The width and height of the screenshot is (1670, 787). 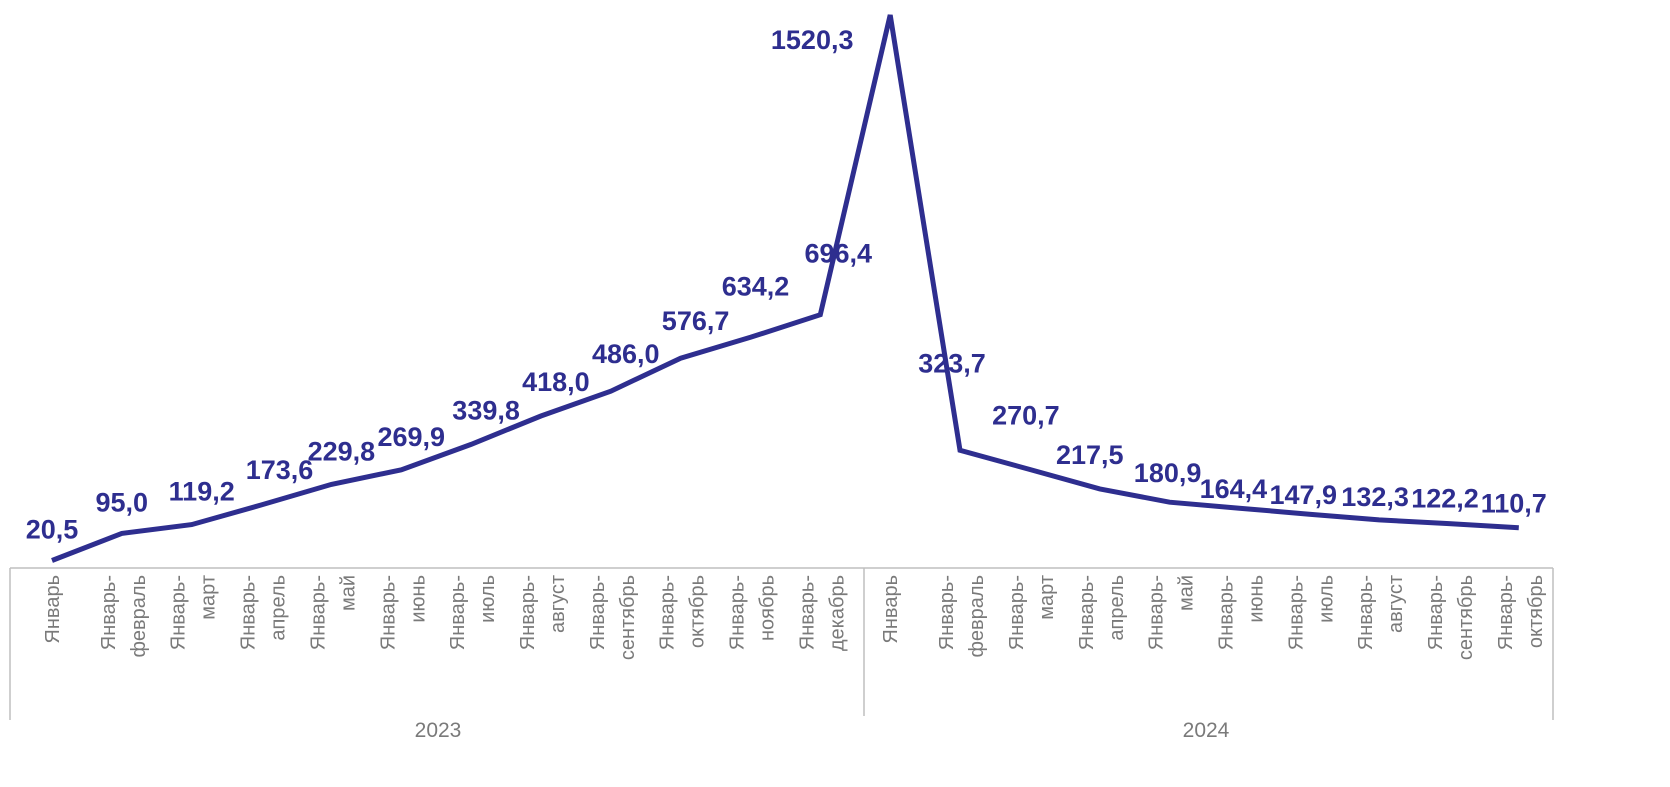 I want to click on x-tick-label-1: Январь, so click(x=53, y=609).